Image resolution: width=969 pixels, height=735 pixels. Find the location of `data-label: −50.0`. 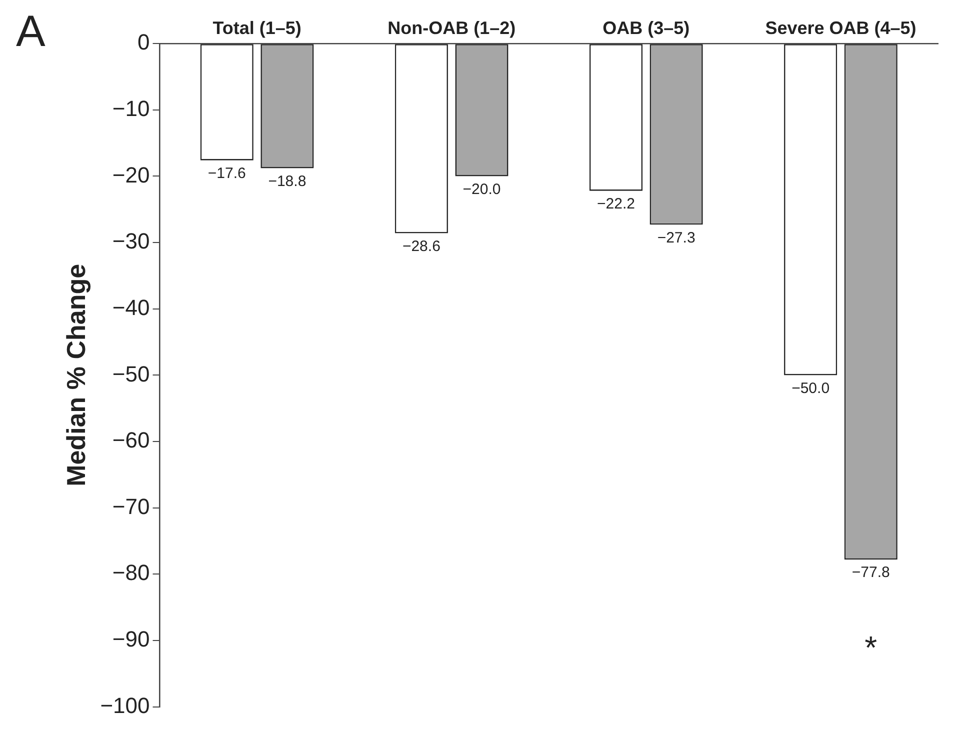

data-label: −50.0 is located at coordinates (811, 388).